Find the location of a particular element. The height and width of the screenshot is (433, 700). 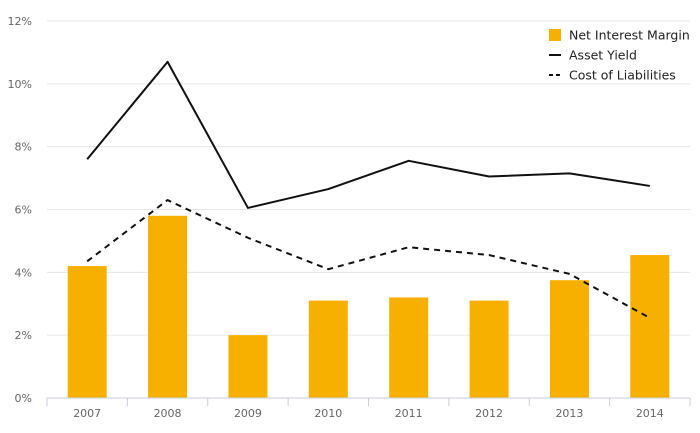

x-tick-label: 2011 is located at coordinates (409, 413).